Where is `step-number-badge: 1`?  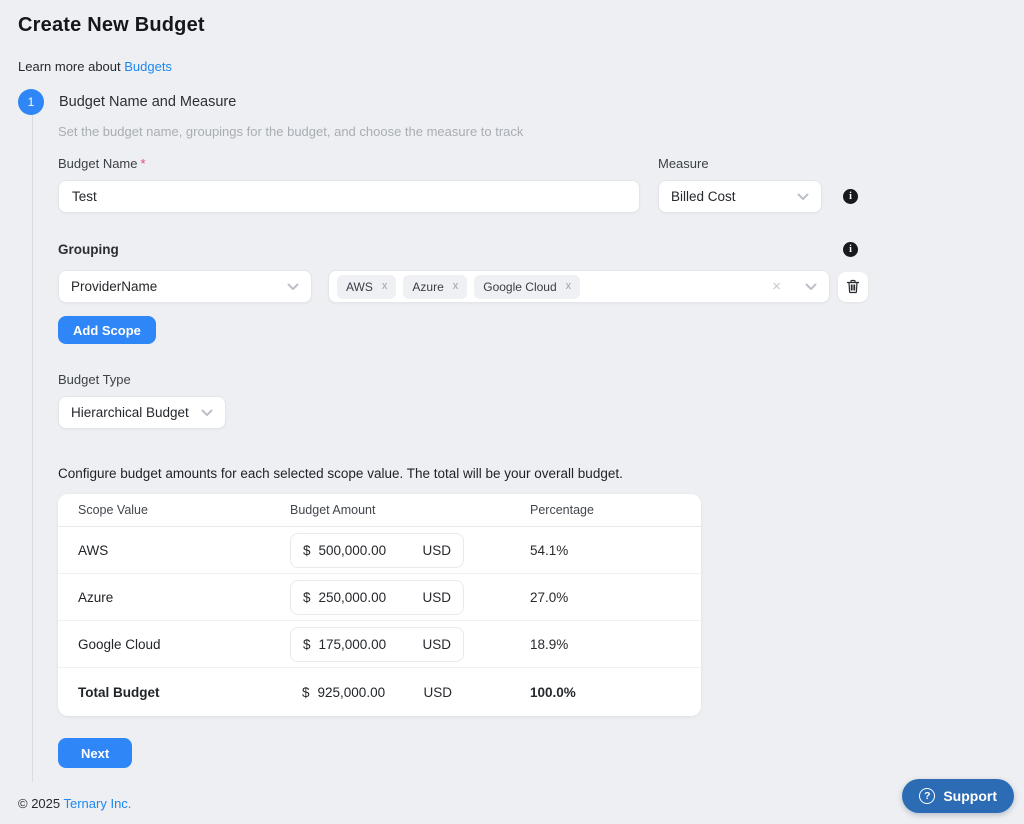
step-number-badge: 1 is located at coordinates (31, 102).